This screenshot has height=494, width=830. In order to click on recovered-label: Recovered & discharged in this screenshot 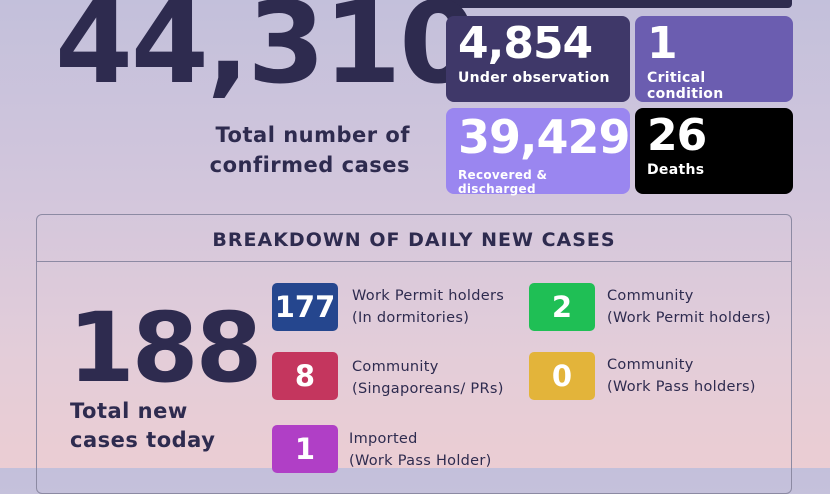, I will do `click(503, 182)`.